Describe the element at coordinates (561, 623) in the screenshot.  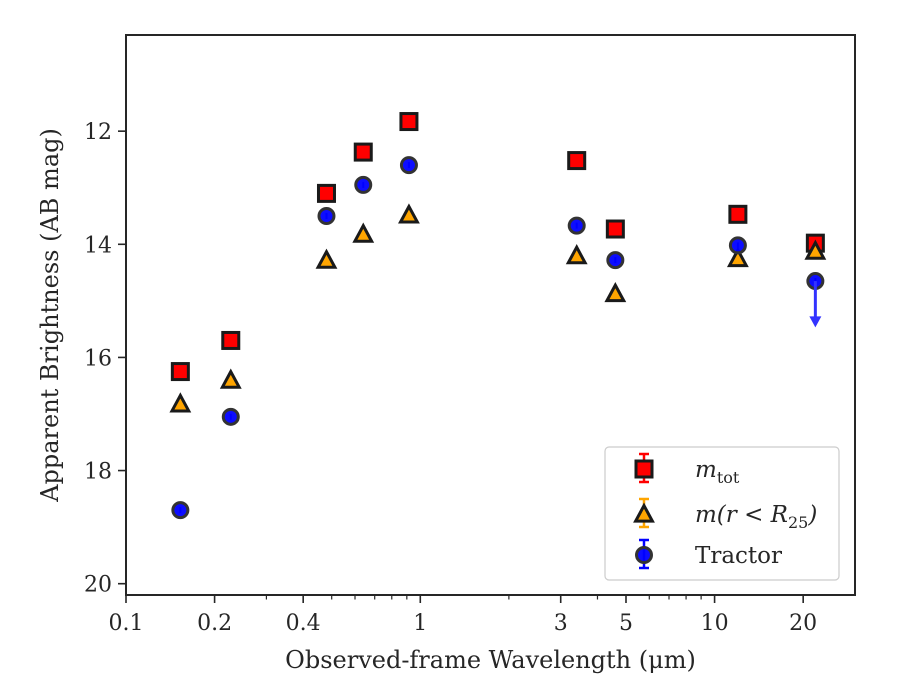
I see `x-tick-label: 3` at that location.